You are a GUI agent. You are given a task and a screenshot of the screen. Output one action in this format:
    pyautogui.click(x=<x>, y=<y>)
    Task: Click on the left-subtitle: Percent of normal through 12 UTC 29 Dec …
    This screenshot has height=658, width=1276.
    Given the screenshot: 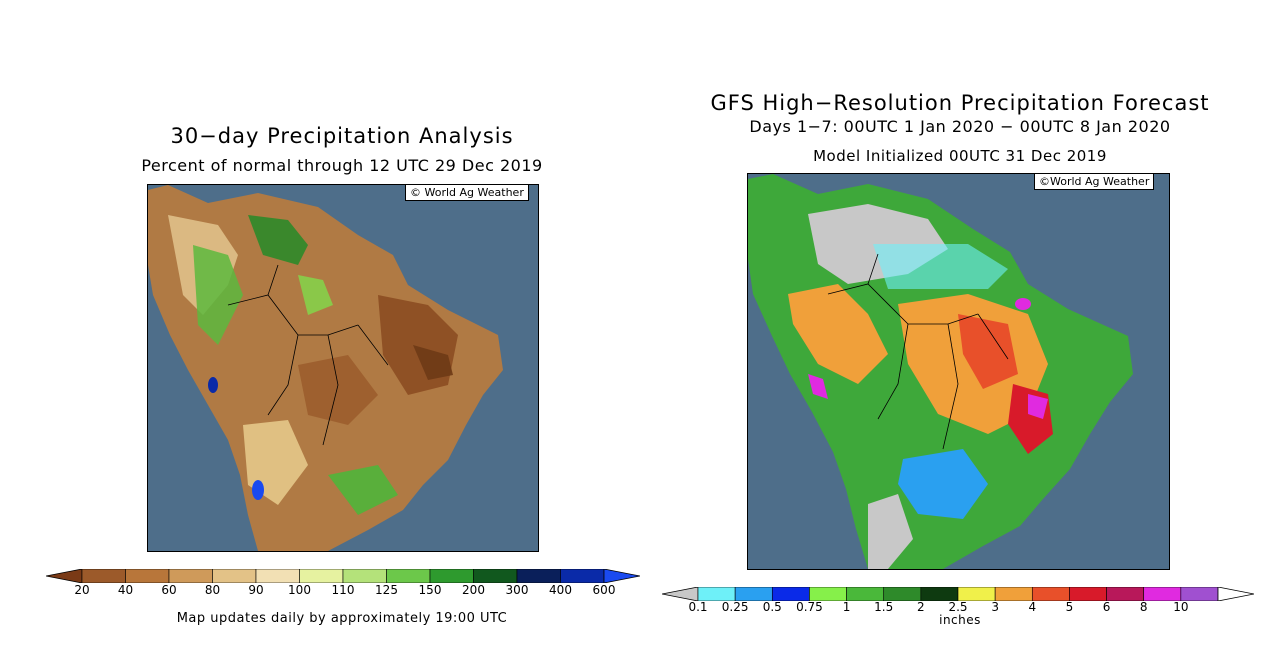 What is the action you would take?
    pyautogui.click(x=342, y=165)
    